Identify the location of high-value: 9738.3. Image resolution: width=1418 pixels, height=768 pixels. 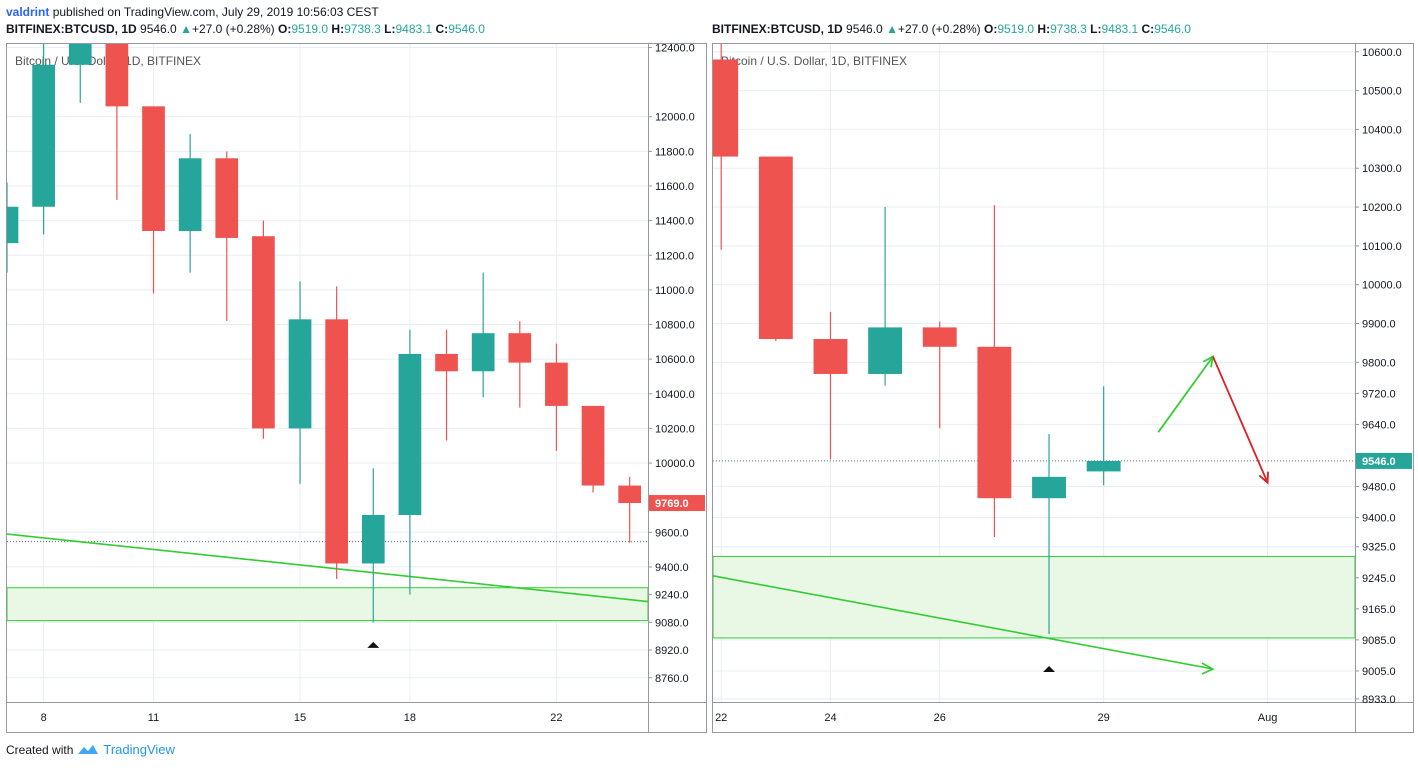
(362, 29).